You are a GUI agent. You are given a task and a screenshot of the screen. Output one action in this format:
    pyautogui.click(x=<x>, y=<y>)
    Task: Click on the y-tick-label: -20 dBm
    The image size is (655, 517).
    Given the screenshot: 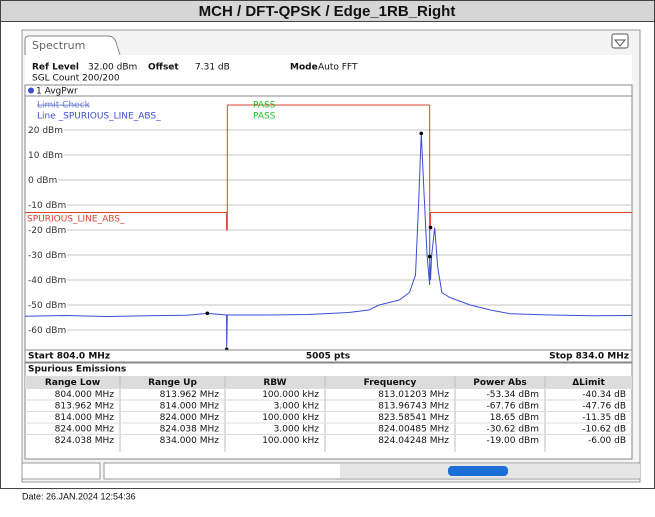 What is the action you would take?
    pyautogui.click(x=47, y=231)
    